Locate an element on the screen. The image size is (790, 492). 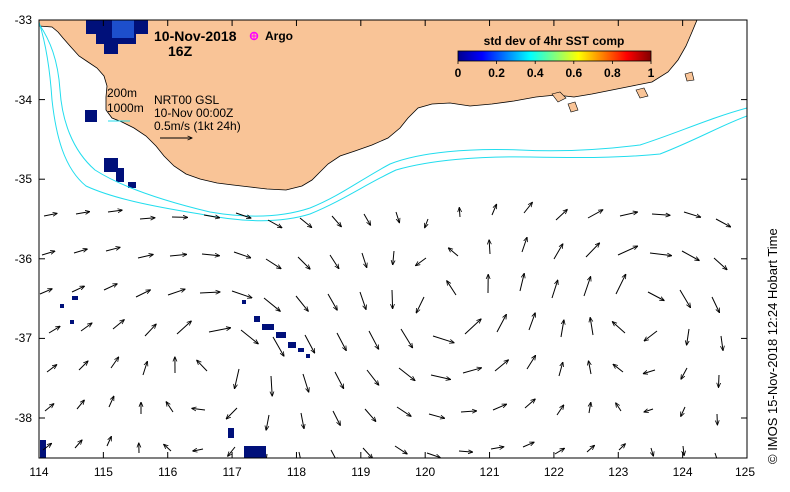
colorbar-tick-label: 0.6 is located at coordinates (573, 73).